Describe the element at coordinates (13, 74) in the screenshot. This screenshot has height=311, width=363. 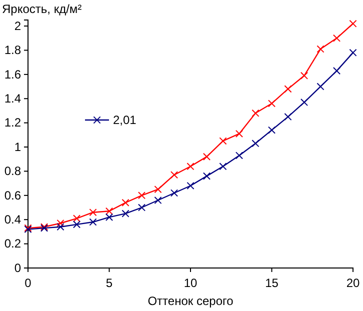
I see `y-tick-label: 1.6` at that location.